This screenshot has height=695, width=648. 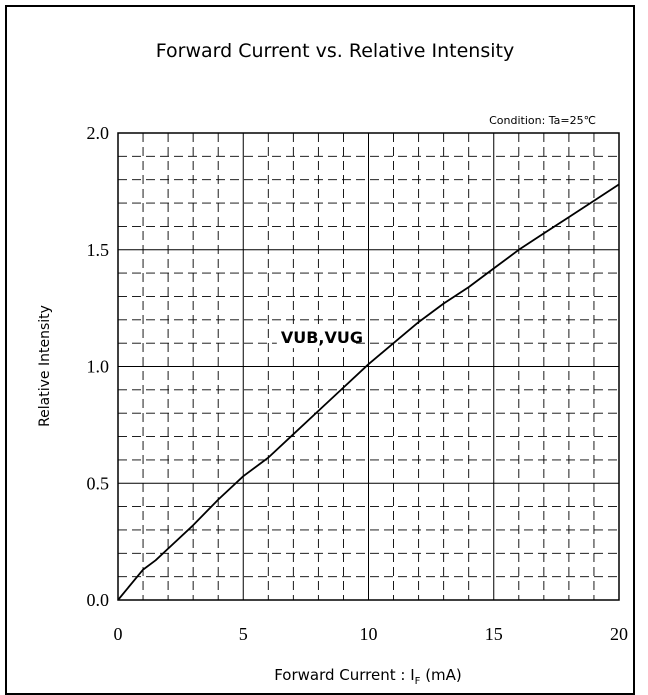 I want to click on y-tick-label: 0.0, so click(x=98, y=600).